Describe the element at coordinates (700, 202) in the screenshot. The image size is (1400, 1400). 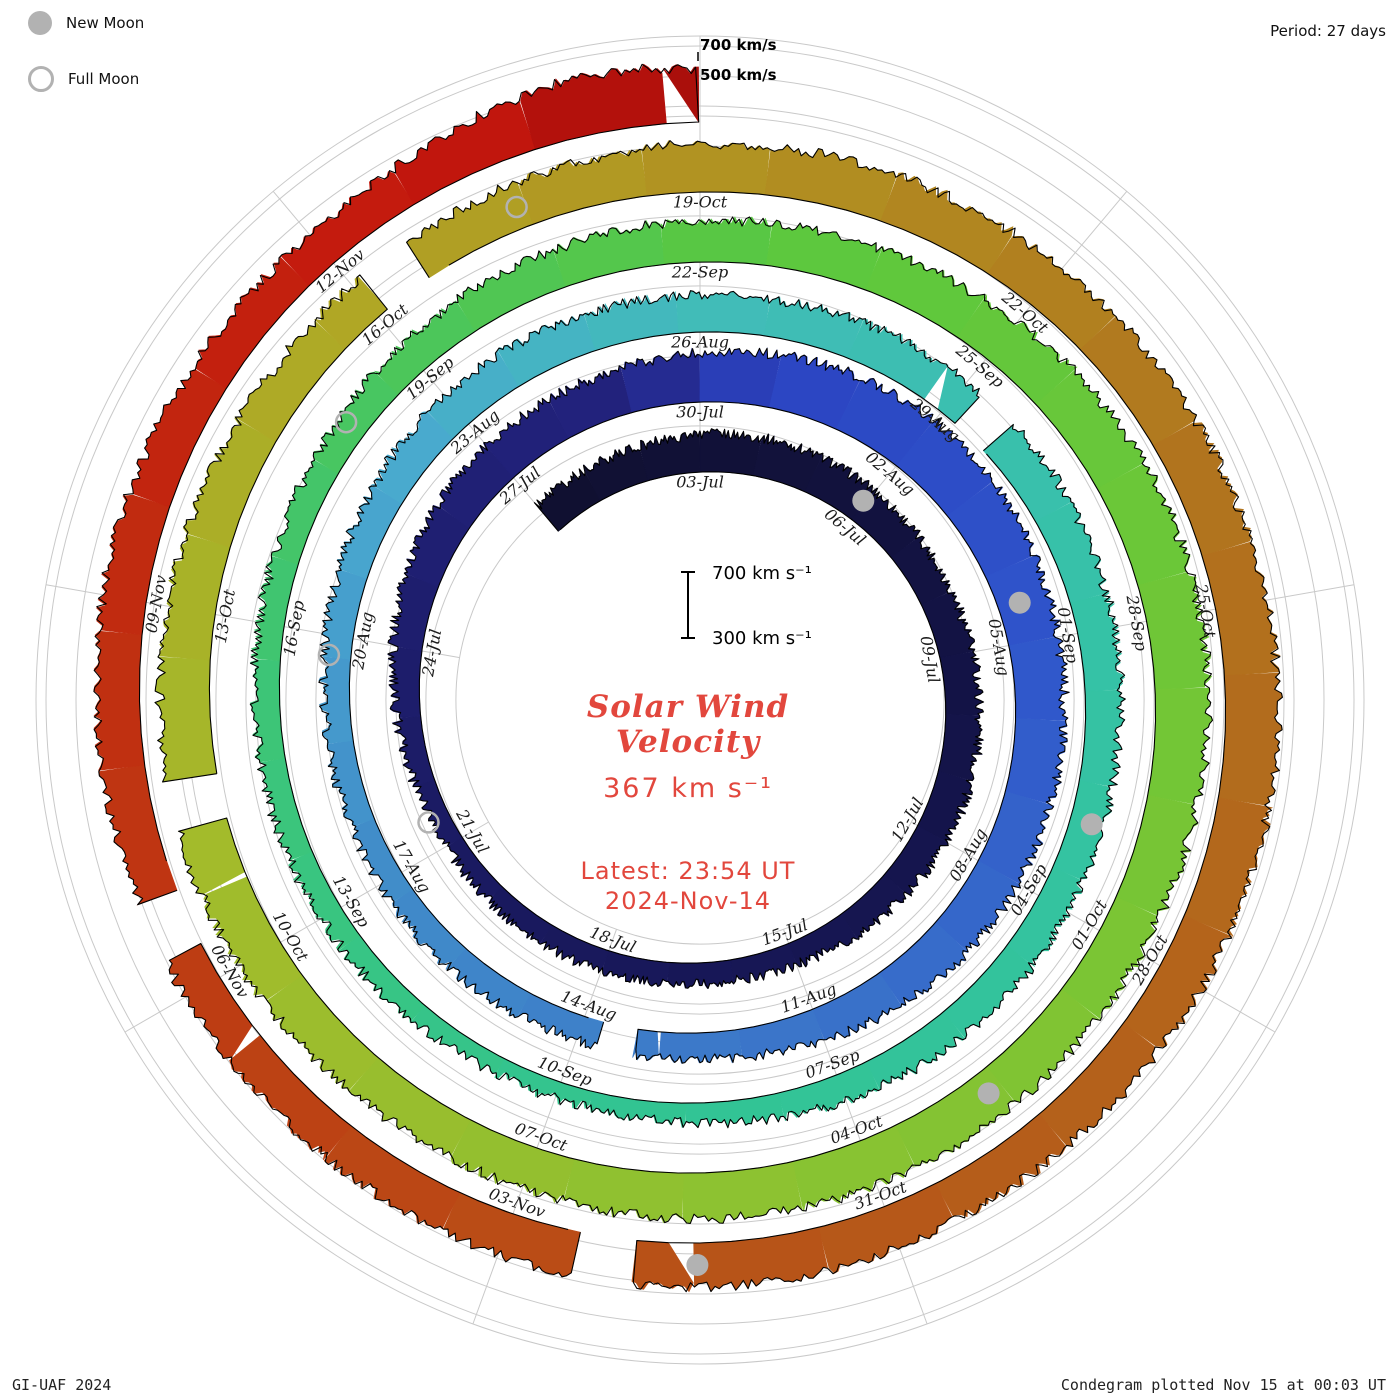
I see `date-label: 19-Oct` at that location.